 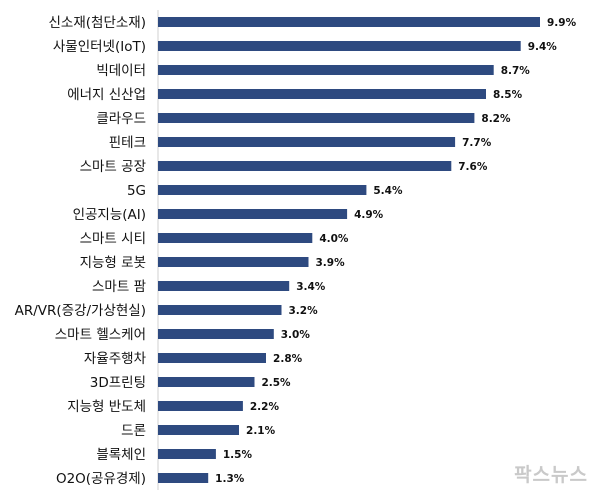 What do you see at coordinates (109, 215) in the screenshot?
I see `category-label: 인공지능(AI)` at bounding box center [109, 215].